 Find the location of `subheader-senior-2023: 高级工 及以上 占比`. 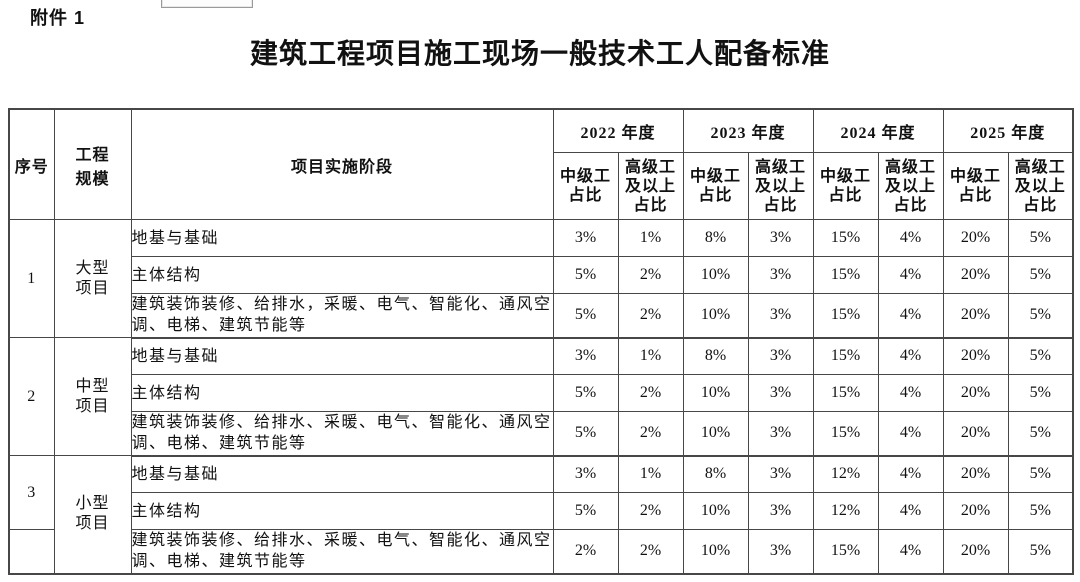

subheader-senior-2023: 高级工 及以上 占比 is located at coordinates (780, 186).